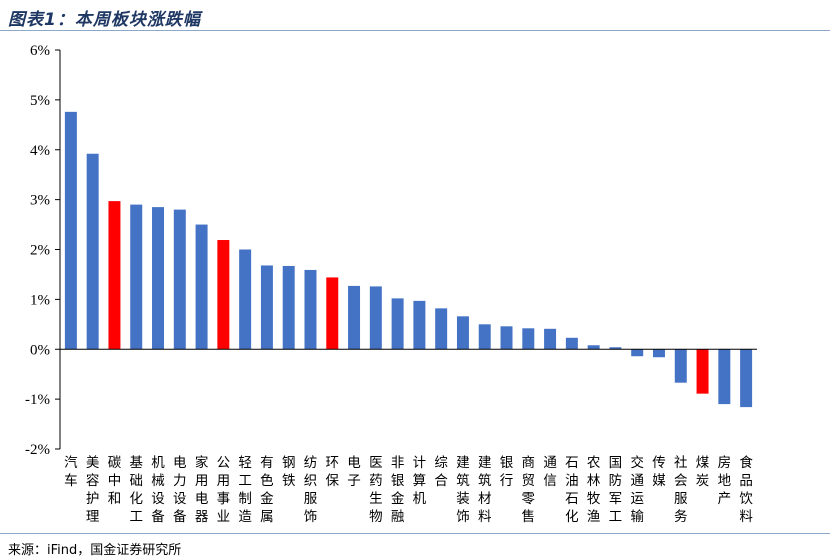 This screenshot has width=830, height=560. Describe the element at coordinates (289, 472) in the screenshot. I see `category-label: 钢铁` at that location.